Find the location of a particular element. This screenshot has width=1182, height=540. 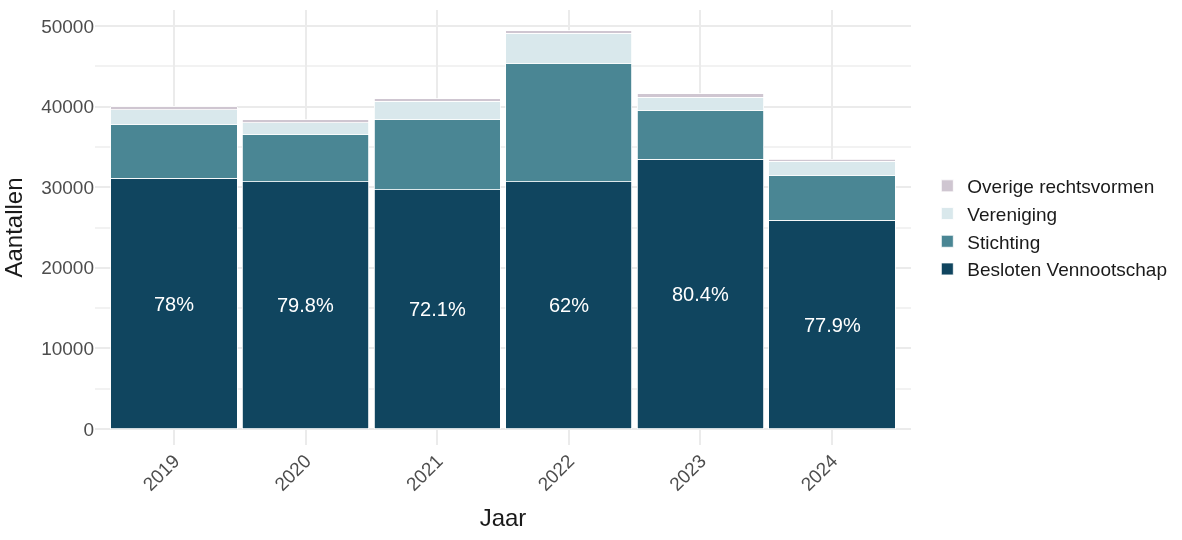

annotation: 77.9% is located at coordinates (832, 325).